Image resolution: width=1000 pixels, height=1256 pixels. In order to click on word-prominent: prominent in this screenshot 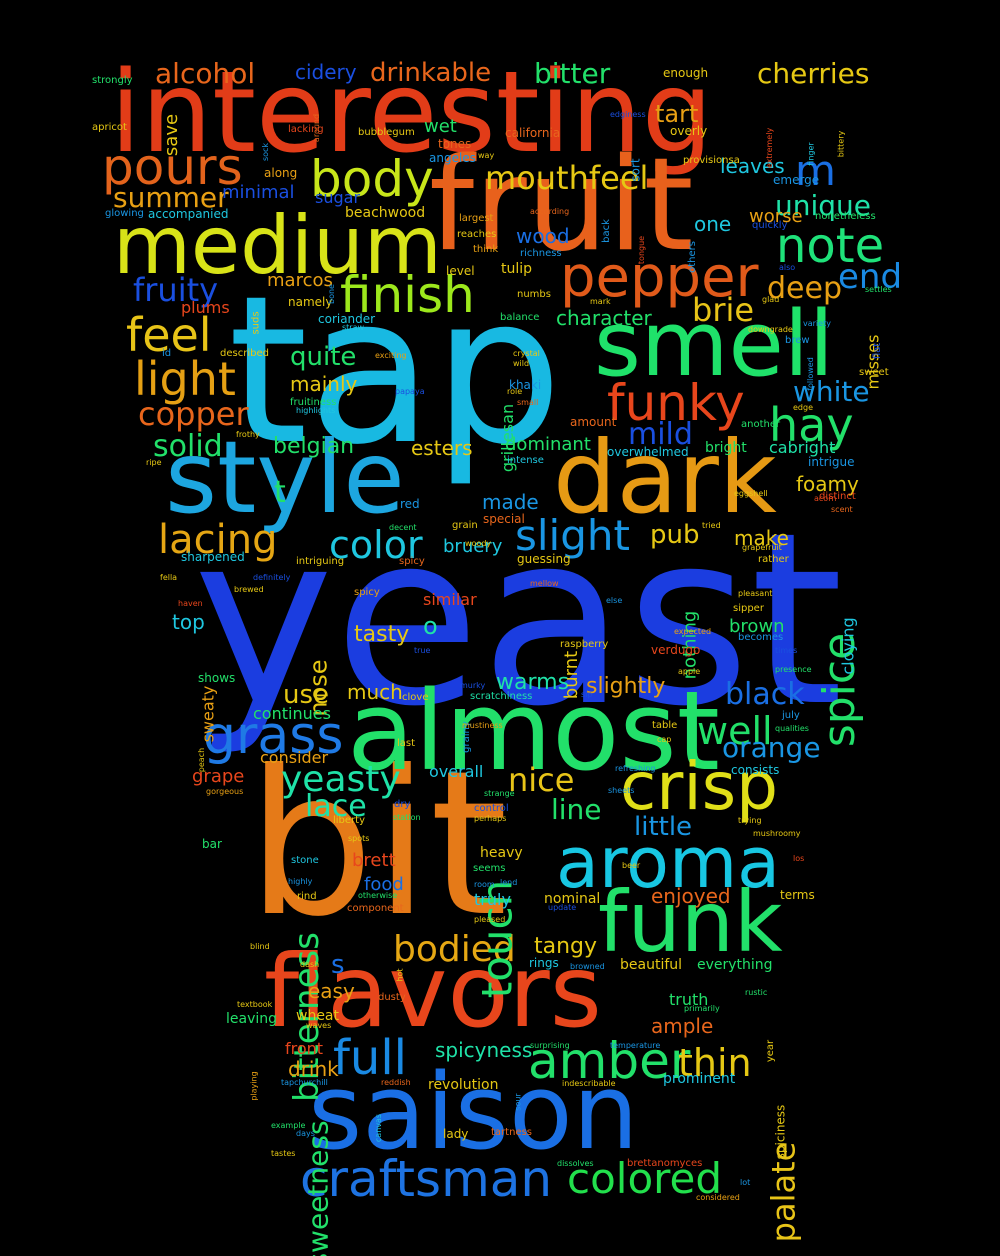, I will do `click(699, 1079)`.